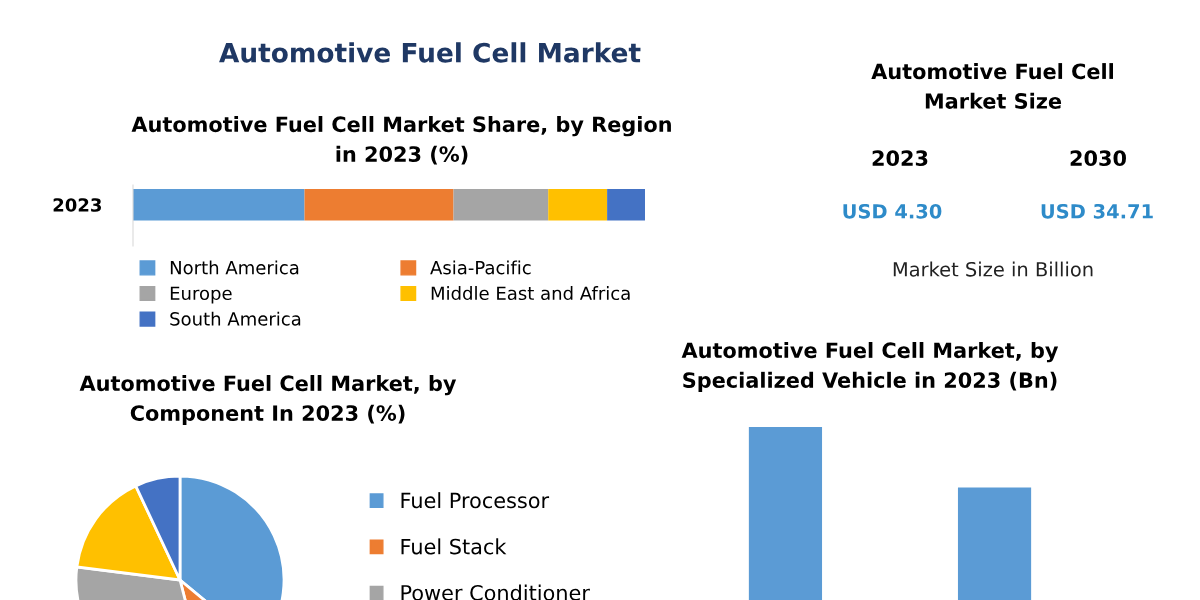 The height and width of the screenshot is (600, 1200). I want to click on text: Automotive Fuel Cell Market Share, by Region in 2023 (%), so click(401, 140).